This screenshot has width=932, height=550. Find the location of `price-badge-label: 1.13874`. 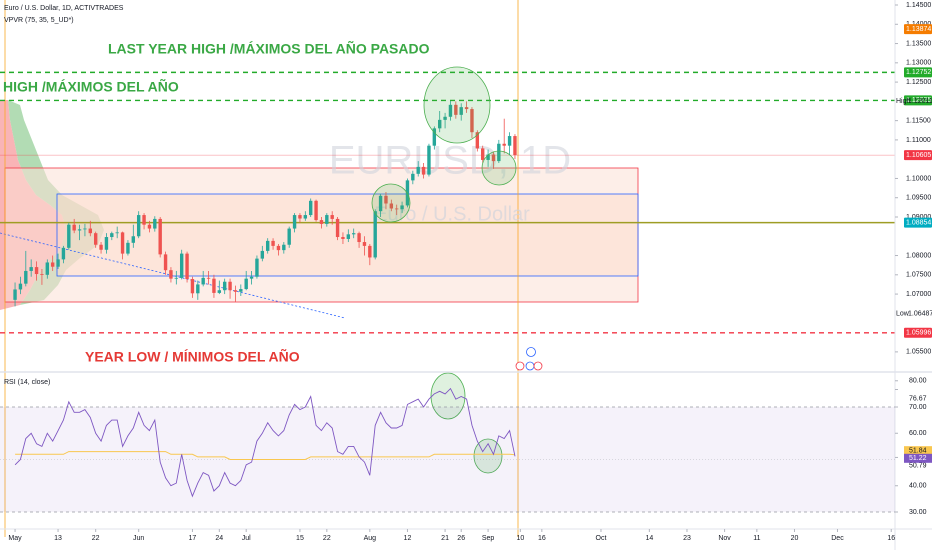

price-badge-label: 1.13874 is located at coordinates (918, 29).